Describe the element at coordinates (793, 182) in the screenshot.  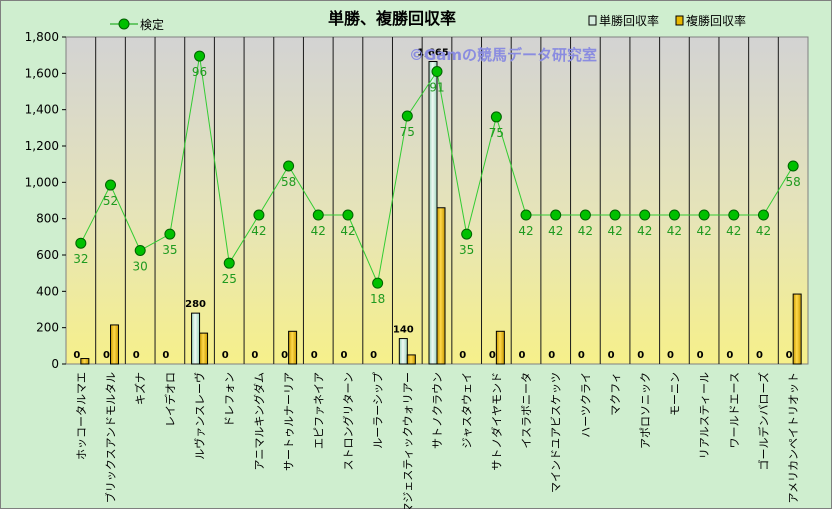
I see `kentei-label: 58` at that location.